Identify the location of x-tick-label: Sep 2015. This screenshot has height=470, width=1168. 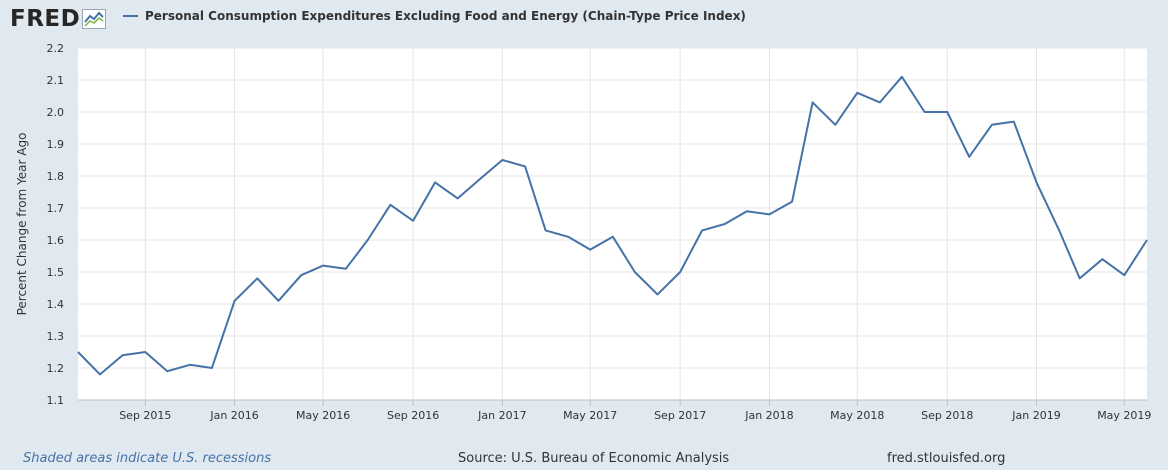
(145, 415).